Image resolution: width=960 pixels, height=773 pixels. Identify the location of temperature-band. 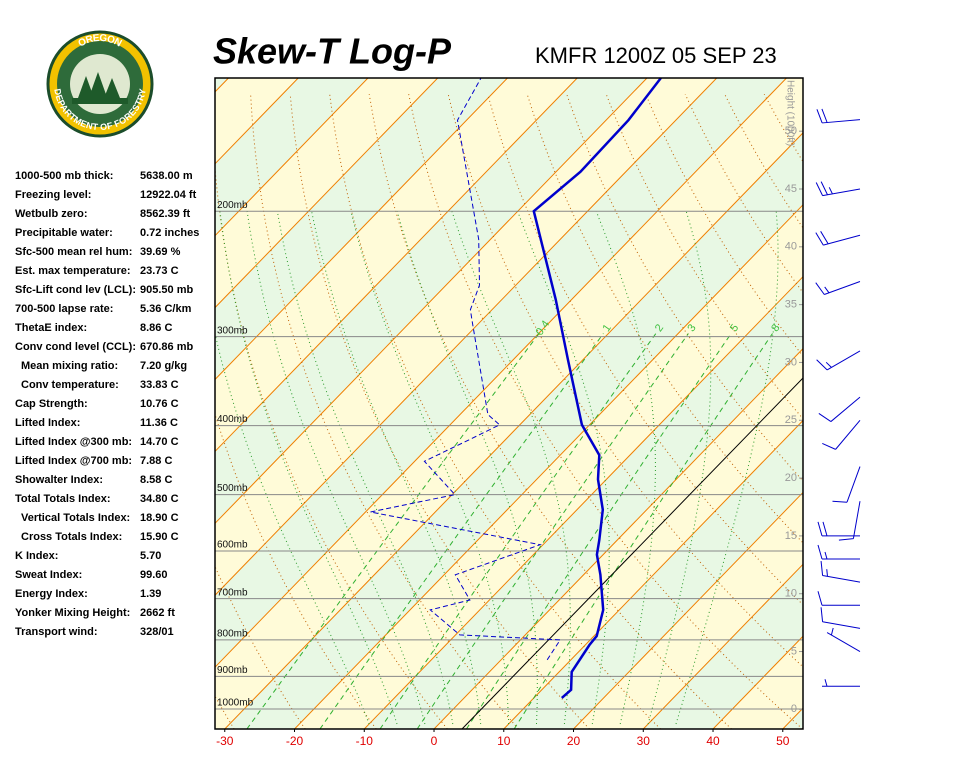
(906, 403).